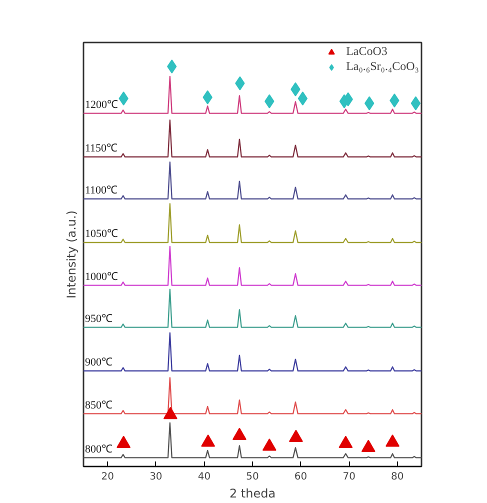 The height and width of the screenshot is (503, 487). I want to click on series-label: 1150℃, so click(101, 148).